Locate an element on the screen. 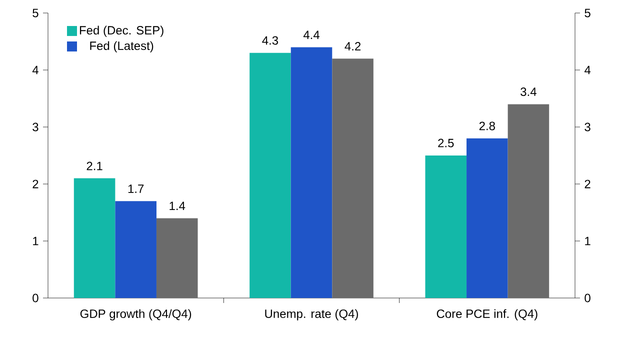 Image resolution: width=625 pixels, height=350 pixels. x-tick-label: GDP growth (Q4/Q4) is located at coordinates (136, 314).